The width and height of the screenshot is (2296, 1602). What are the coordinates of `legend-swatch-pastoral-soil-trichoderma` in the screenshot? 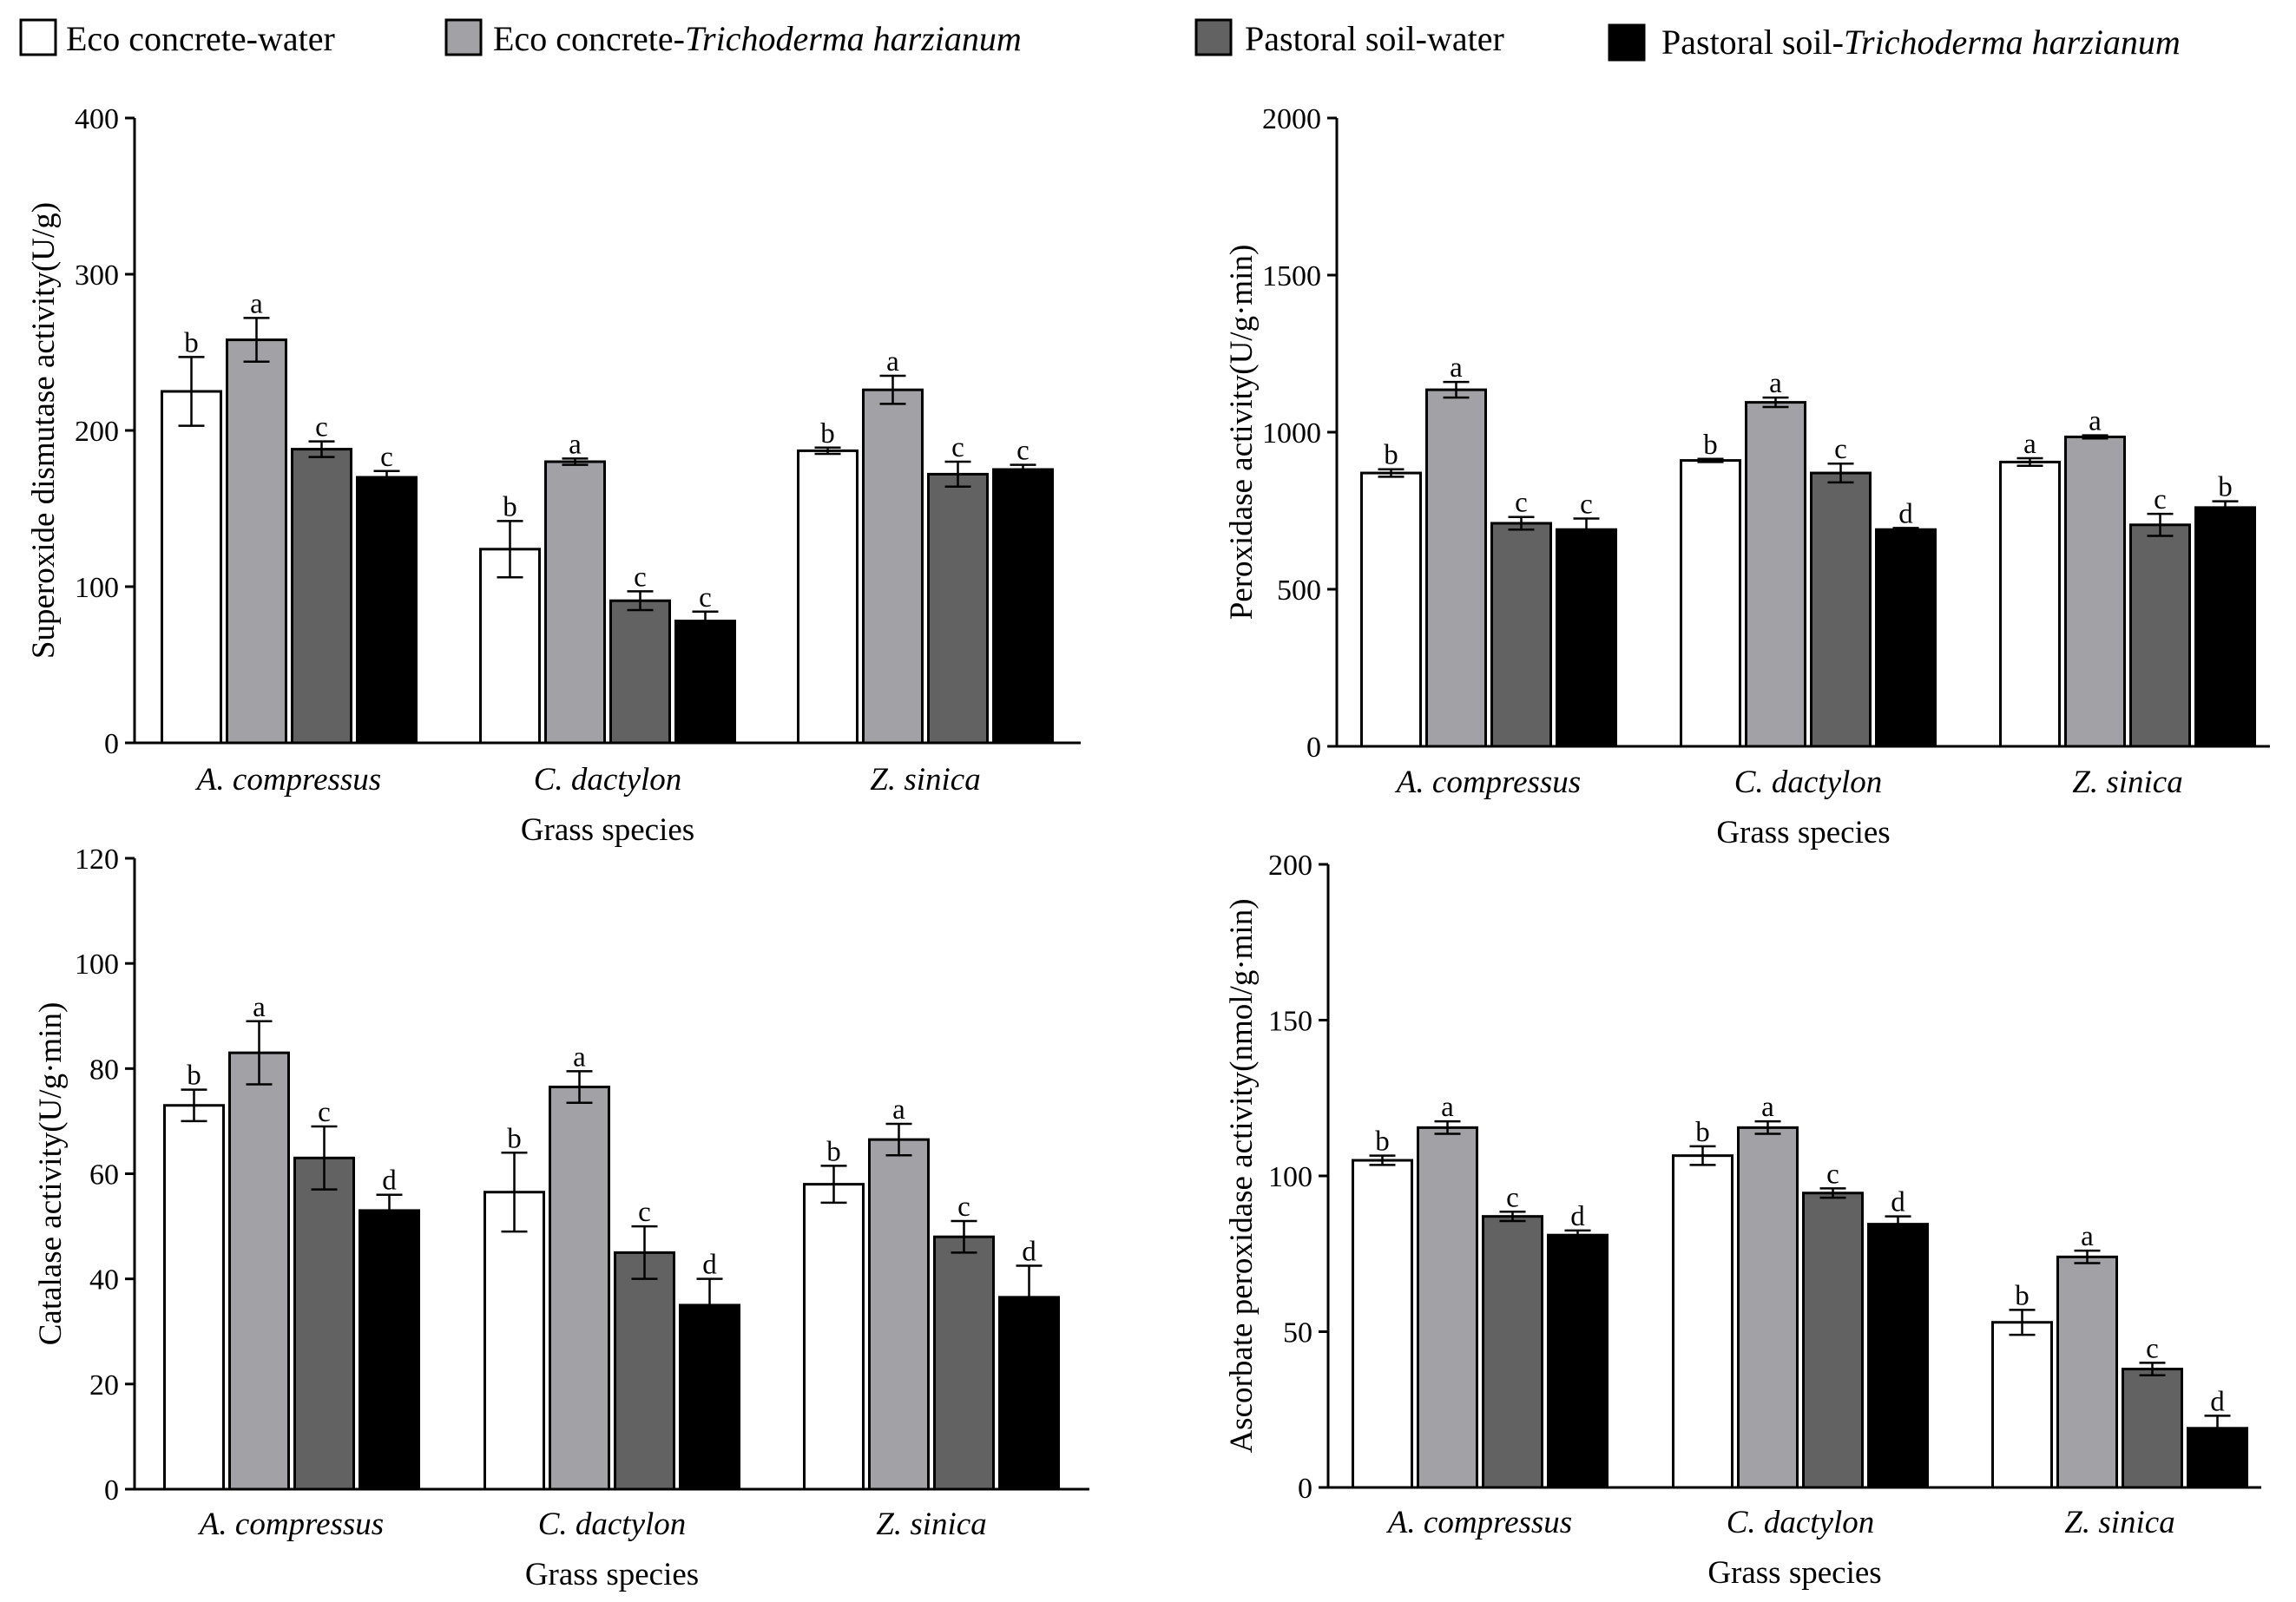 It's located at (1627, 42).